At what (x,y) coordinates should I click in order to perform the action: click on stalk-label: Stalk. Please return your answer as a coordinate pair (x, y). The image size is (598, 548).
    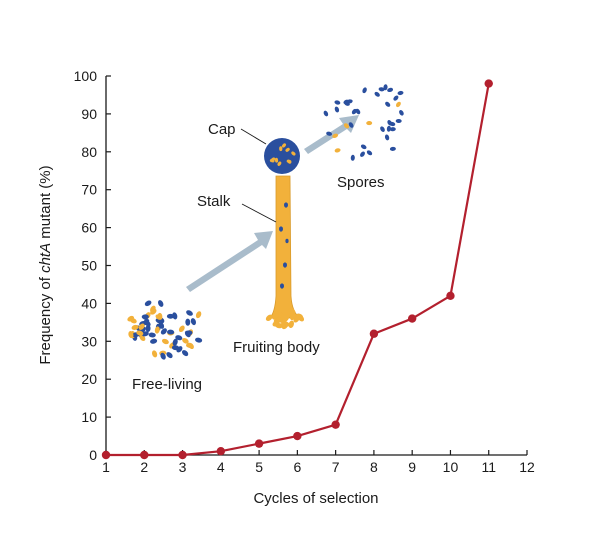
    Looking at the image, I should click on (214, 201).